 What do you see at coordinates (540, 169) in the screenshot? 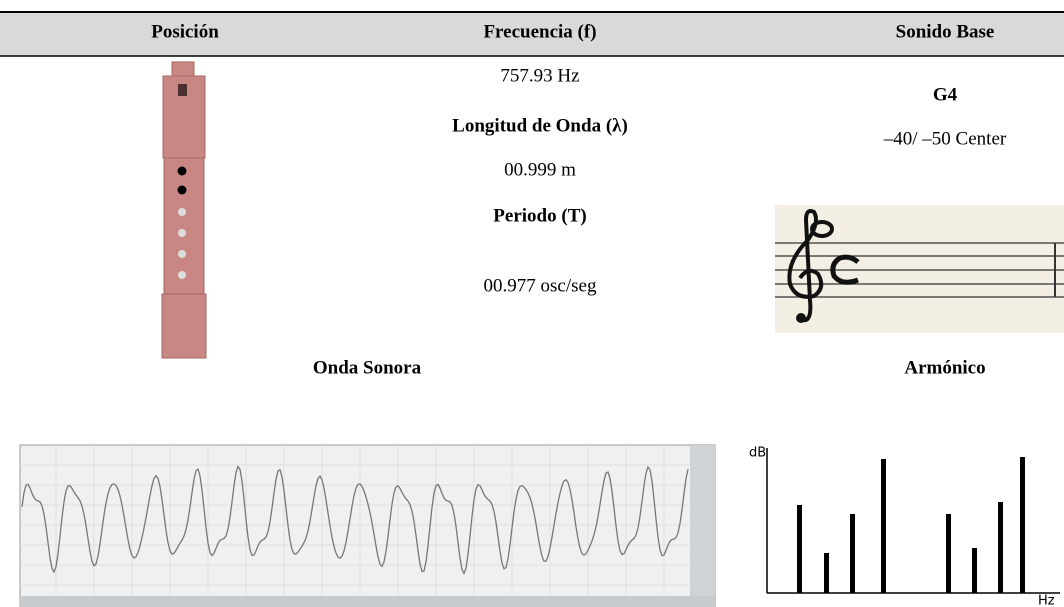
I see `wavelength: 00.999 m` at bounding box center [540, 169].